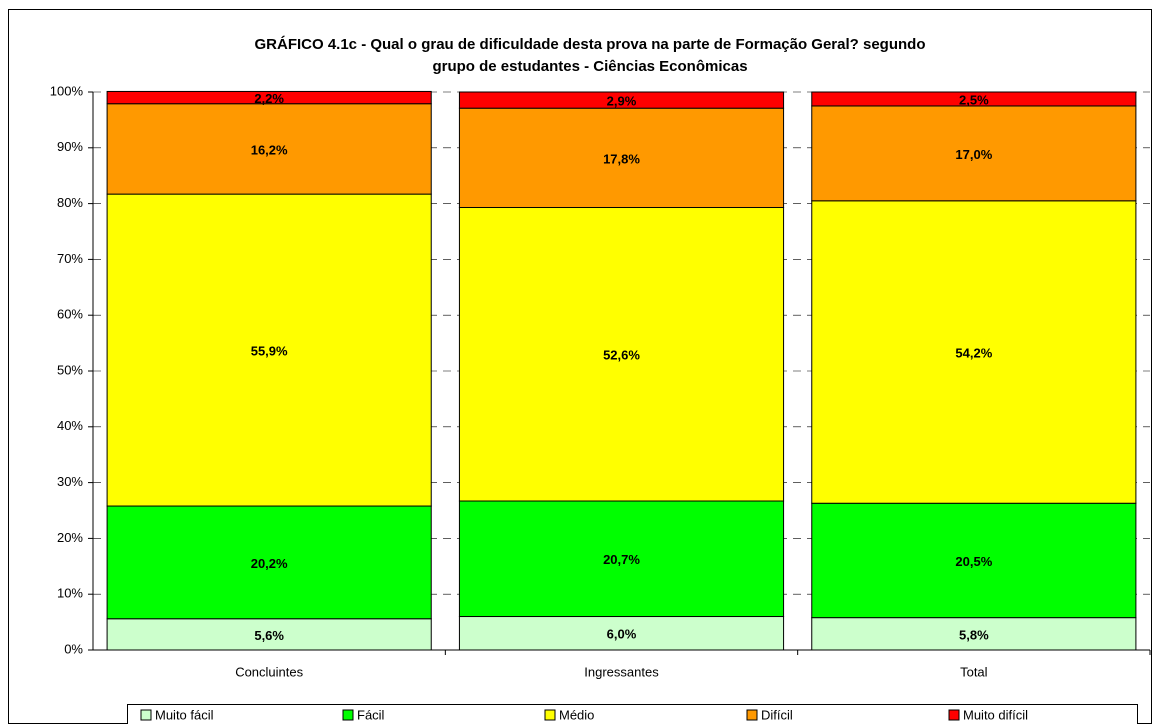 This screenshot has height=724, width=1160. Describe the element at coordinates (777, 714) in the screenshot. I see `legend-label: Difícil` at that location.